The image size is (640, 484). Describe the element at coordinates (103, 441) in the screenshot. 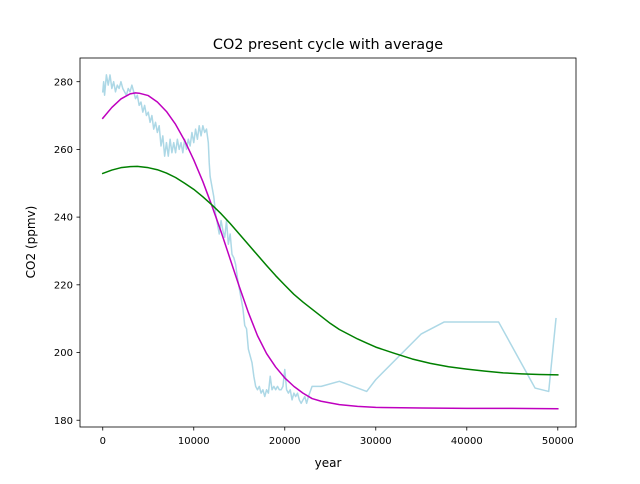

I see `x-tick-label: 0` at that location.